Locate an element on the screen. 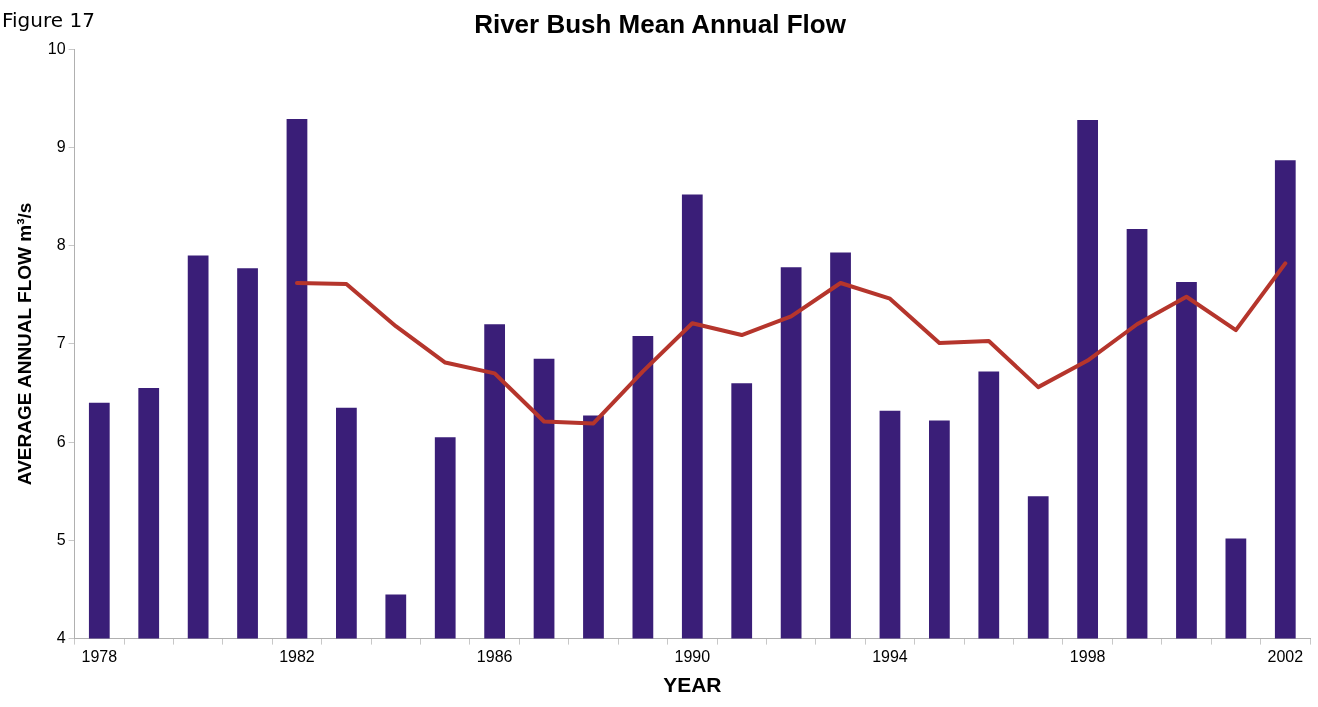 The image size is (1318, 707). x-tick-label: 1998 is located at coordinates (1087, 656).